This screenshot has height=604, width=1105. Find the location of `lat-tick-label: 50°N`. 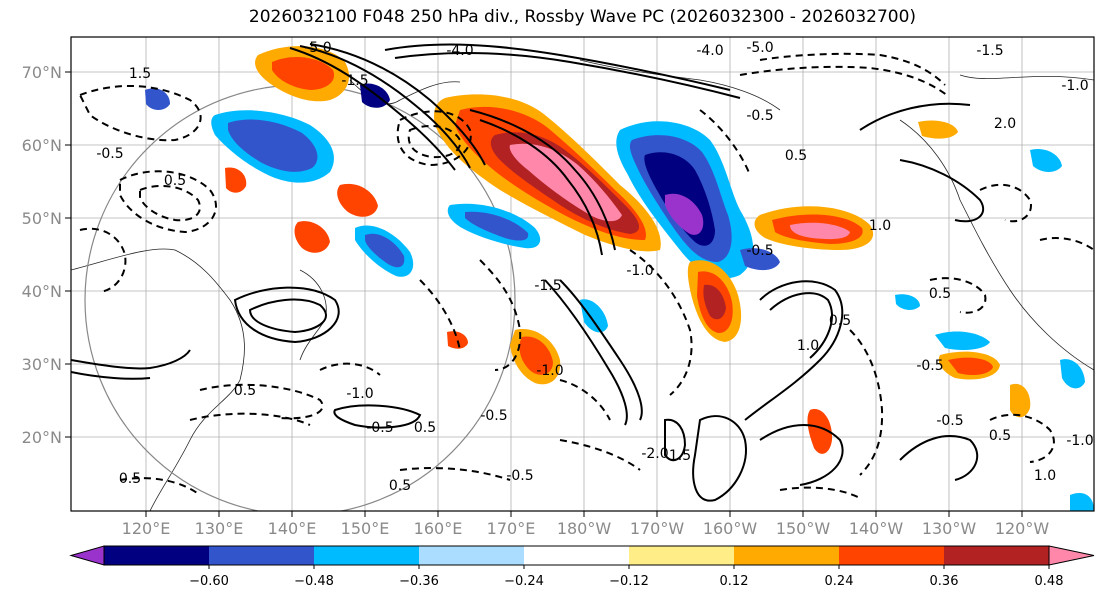

lat-tick-label: 50°N is located at coordinates (42, 218).